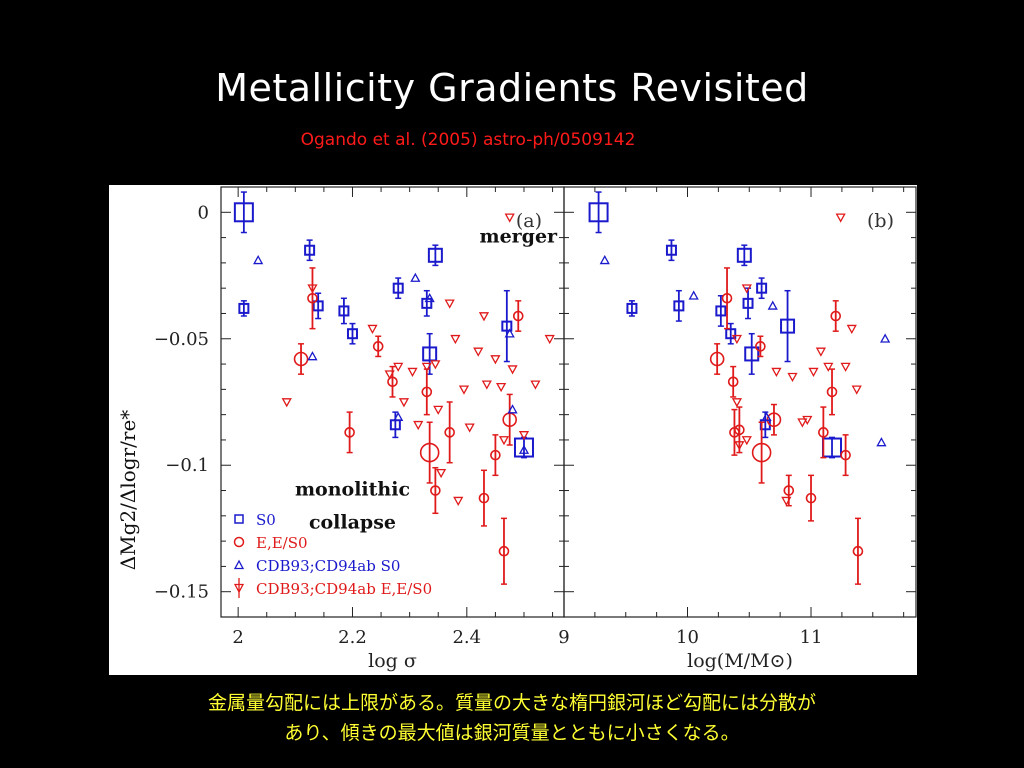 Image resolution: width=1024 pixels, height=768 pixels. I want to click on x-tick-label: 2.4, so click(466, 637).